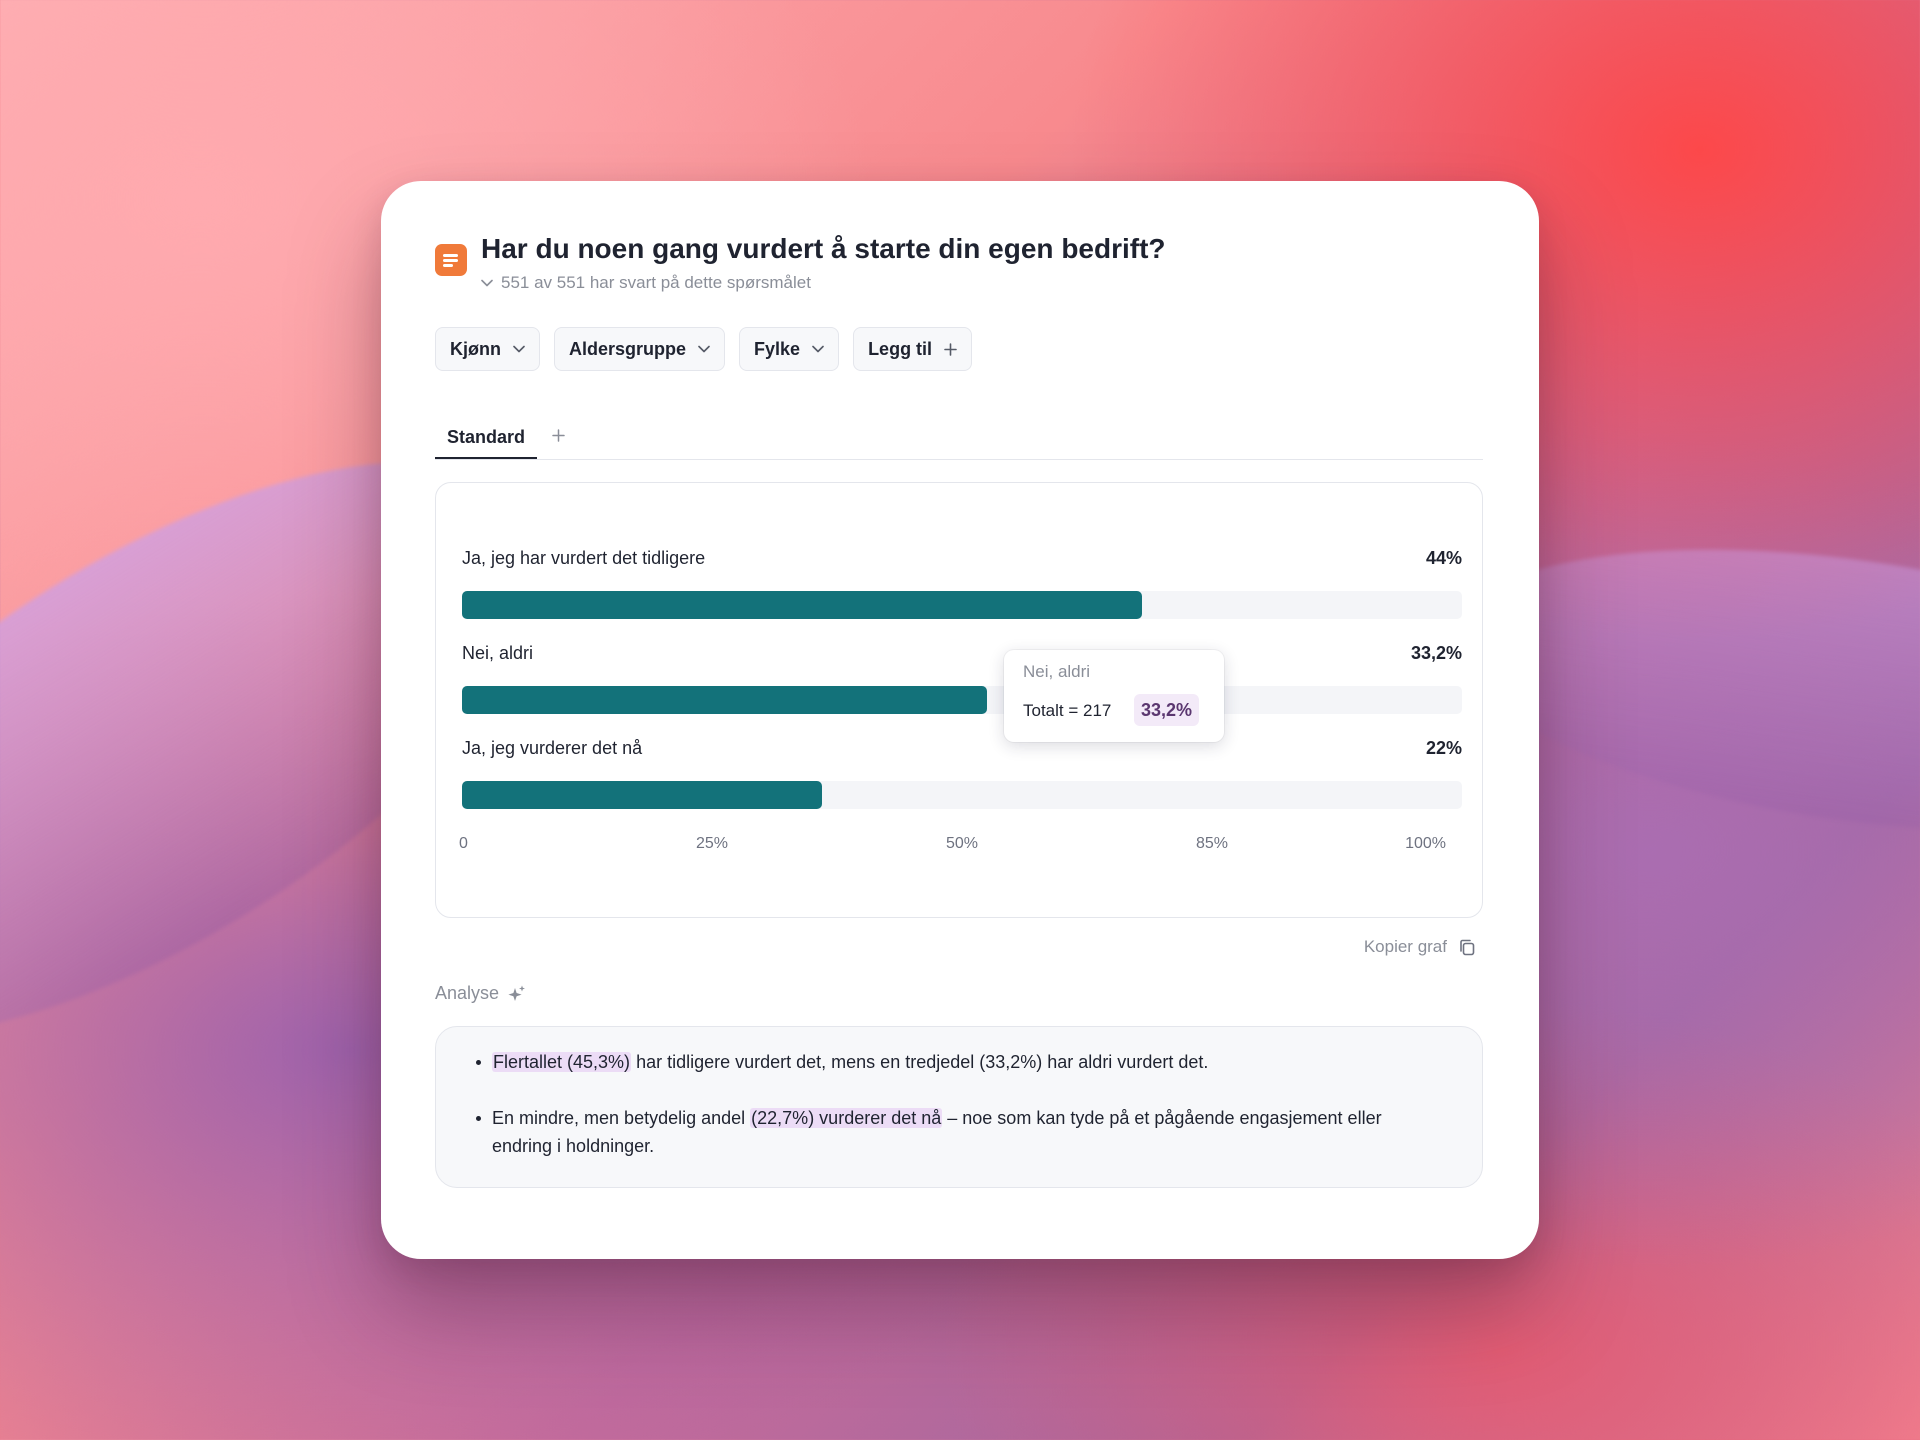  I want to click on filter-bar: Kjønn Aldersgruppe Fylke Legg til, so click(704, 349).